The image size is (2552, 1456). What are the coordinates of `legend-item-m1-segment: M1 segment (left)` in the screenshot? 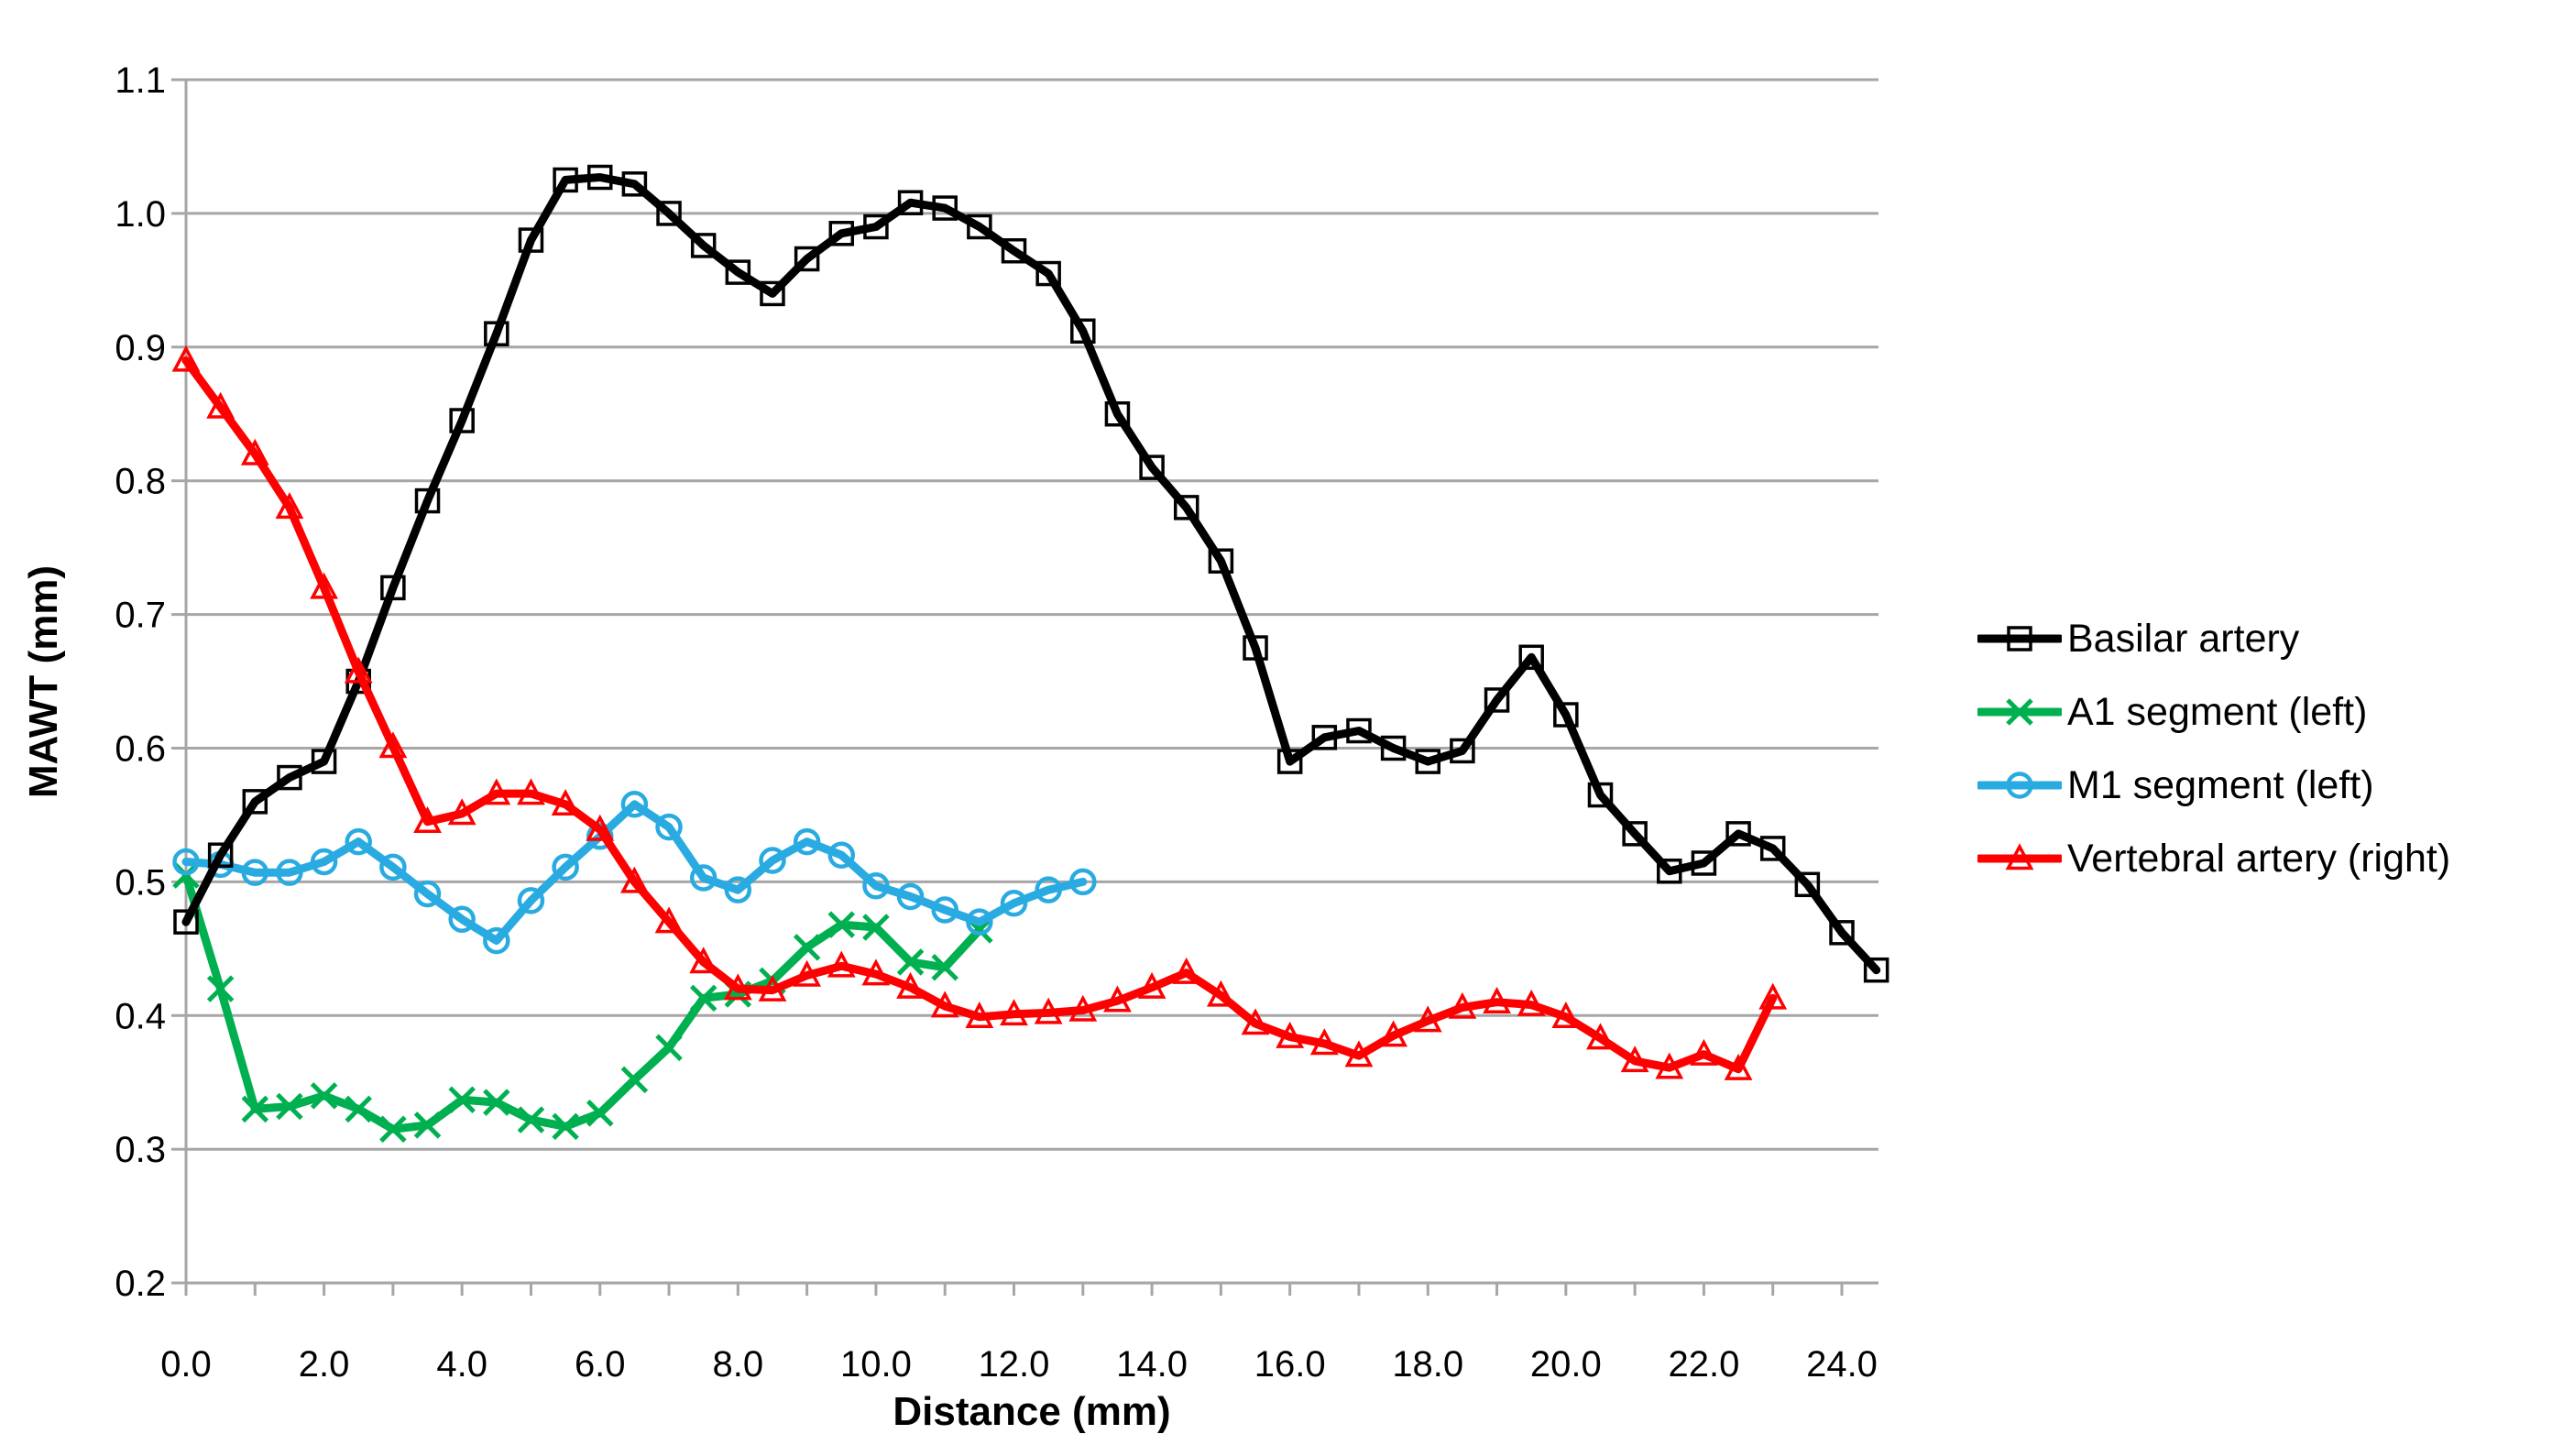 It's located at (2213, 785).